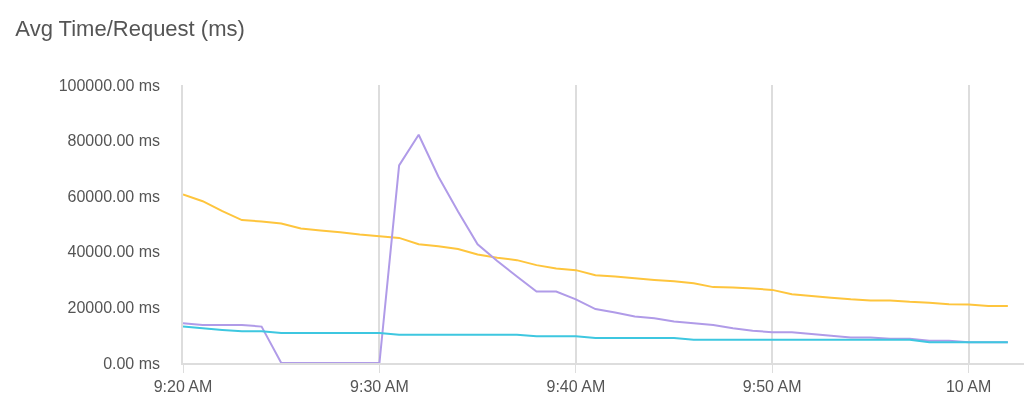  I want to click on y-tick-label: 60000.00 ms, so click(114, 196).